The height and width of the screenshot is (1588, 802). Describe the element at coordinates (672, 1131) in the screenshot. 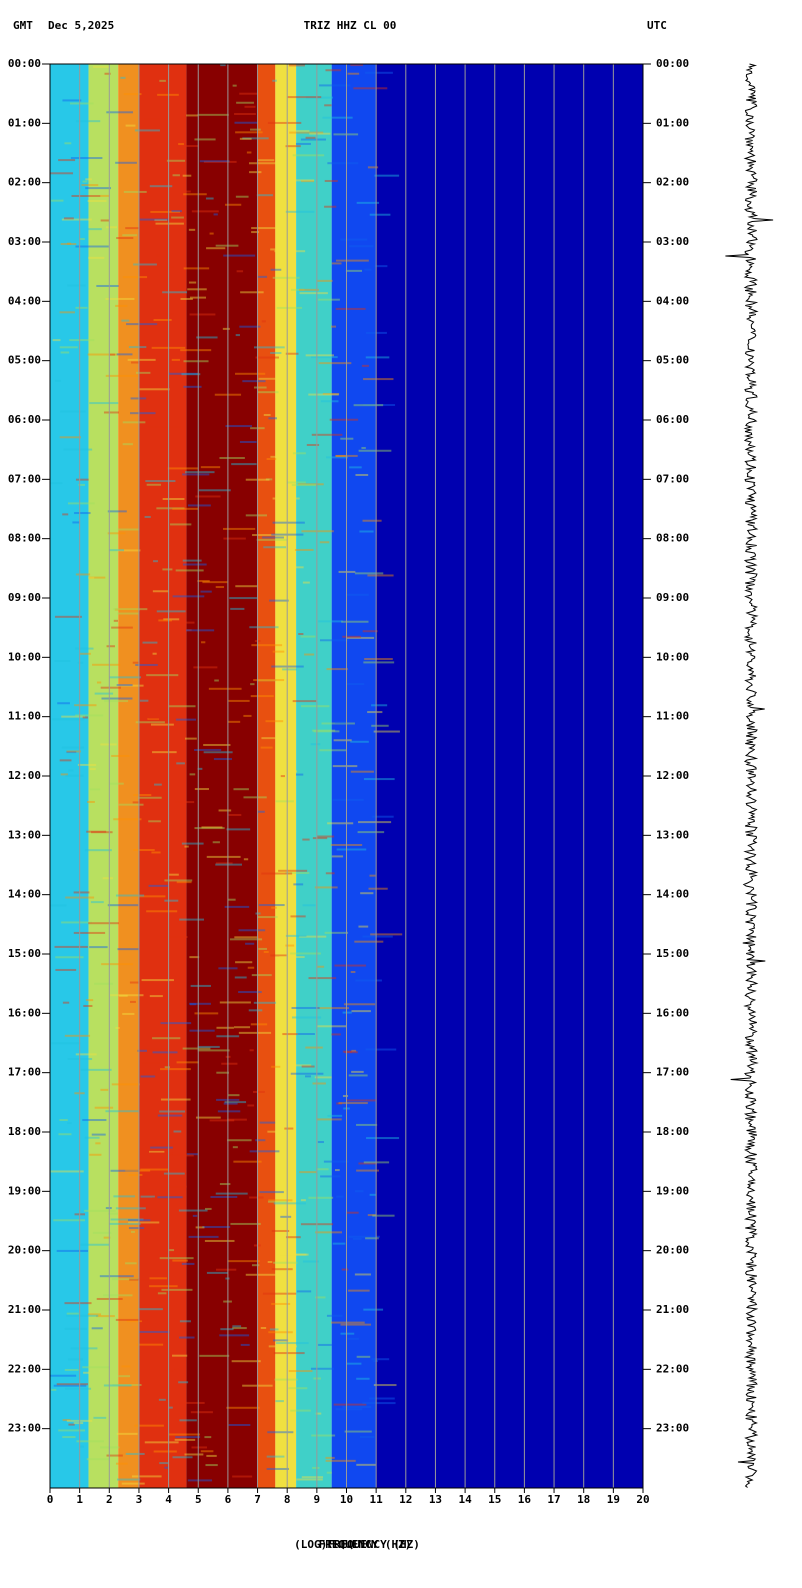

I see `y-tick-label-right: 18:00` at that location.